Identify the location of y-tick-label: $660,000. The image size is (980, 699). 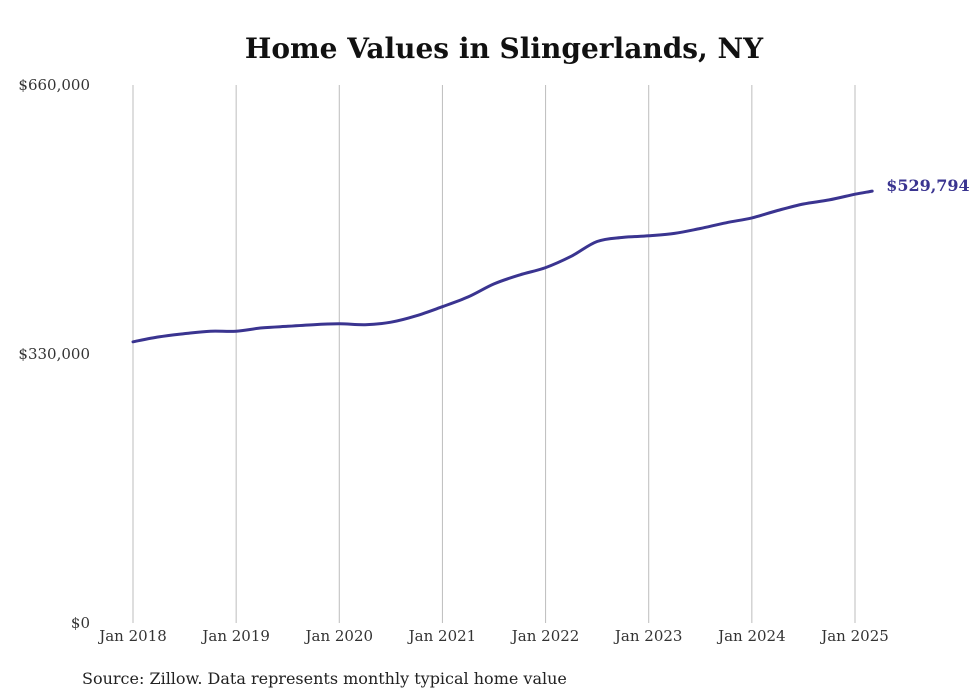
(54, 85).